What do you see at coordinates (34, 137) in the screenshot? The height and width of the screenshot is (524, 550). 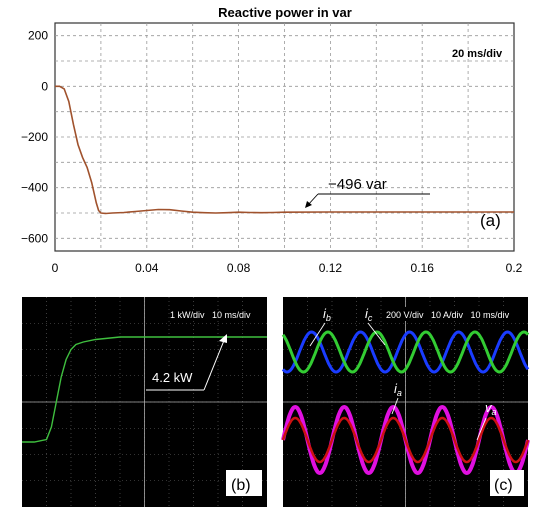 I see `y-tick-label: −200` at bounding box center [34, 137].